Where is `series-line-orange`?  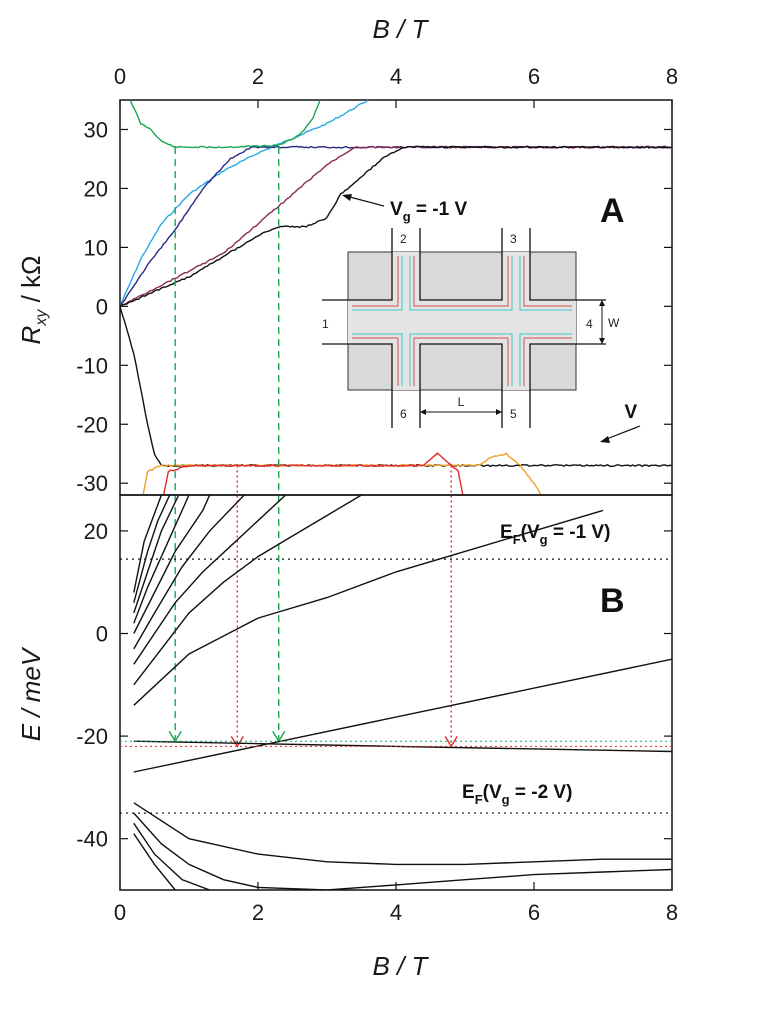 series-line-orange is located at coordinates (342, 473).